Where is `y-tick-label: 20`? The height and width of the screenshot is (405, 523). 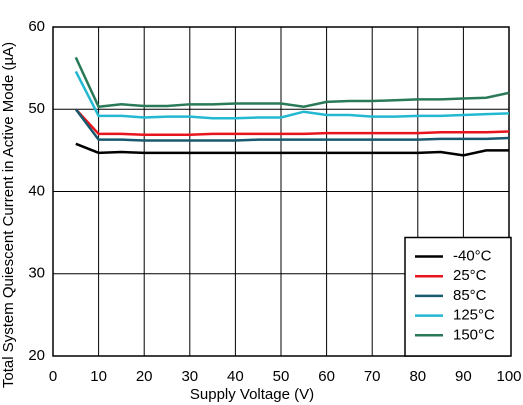 y-tick-label: 20 is located at coordinates (36, 355).